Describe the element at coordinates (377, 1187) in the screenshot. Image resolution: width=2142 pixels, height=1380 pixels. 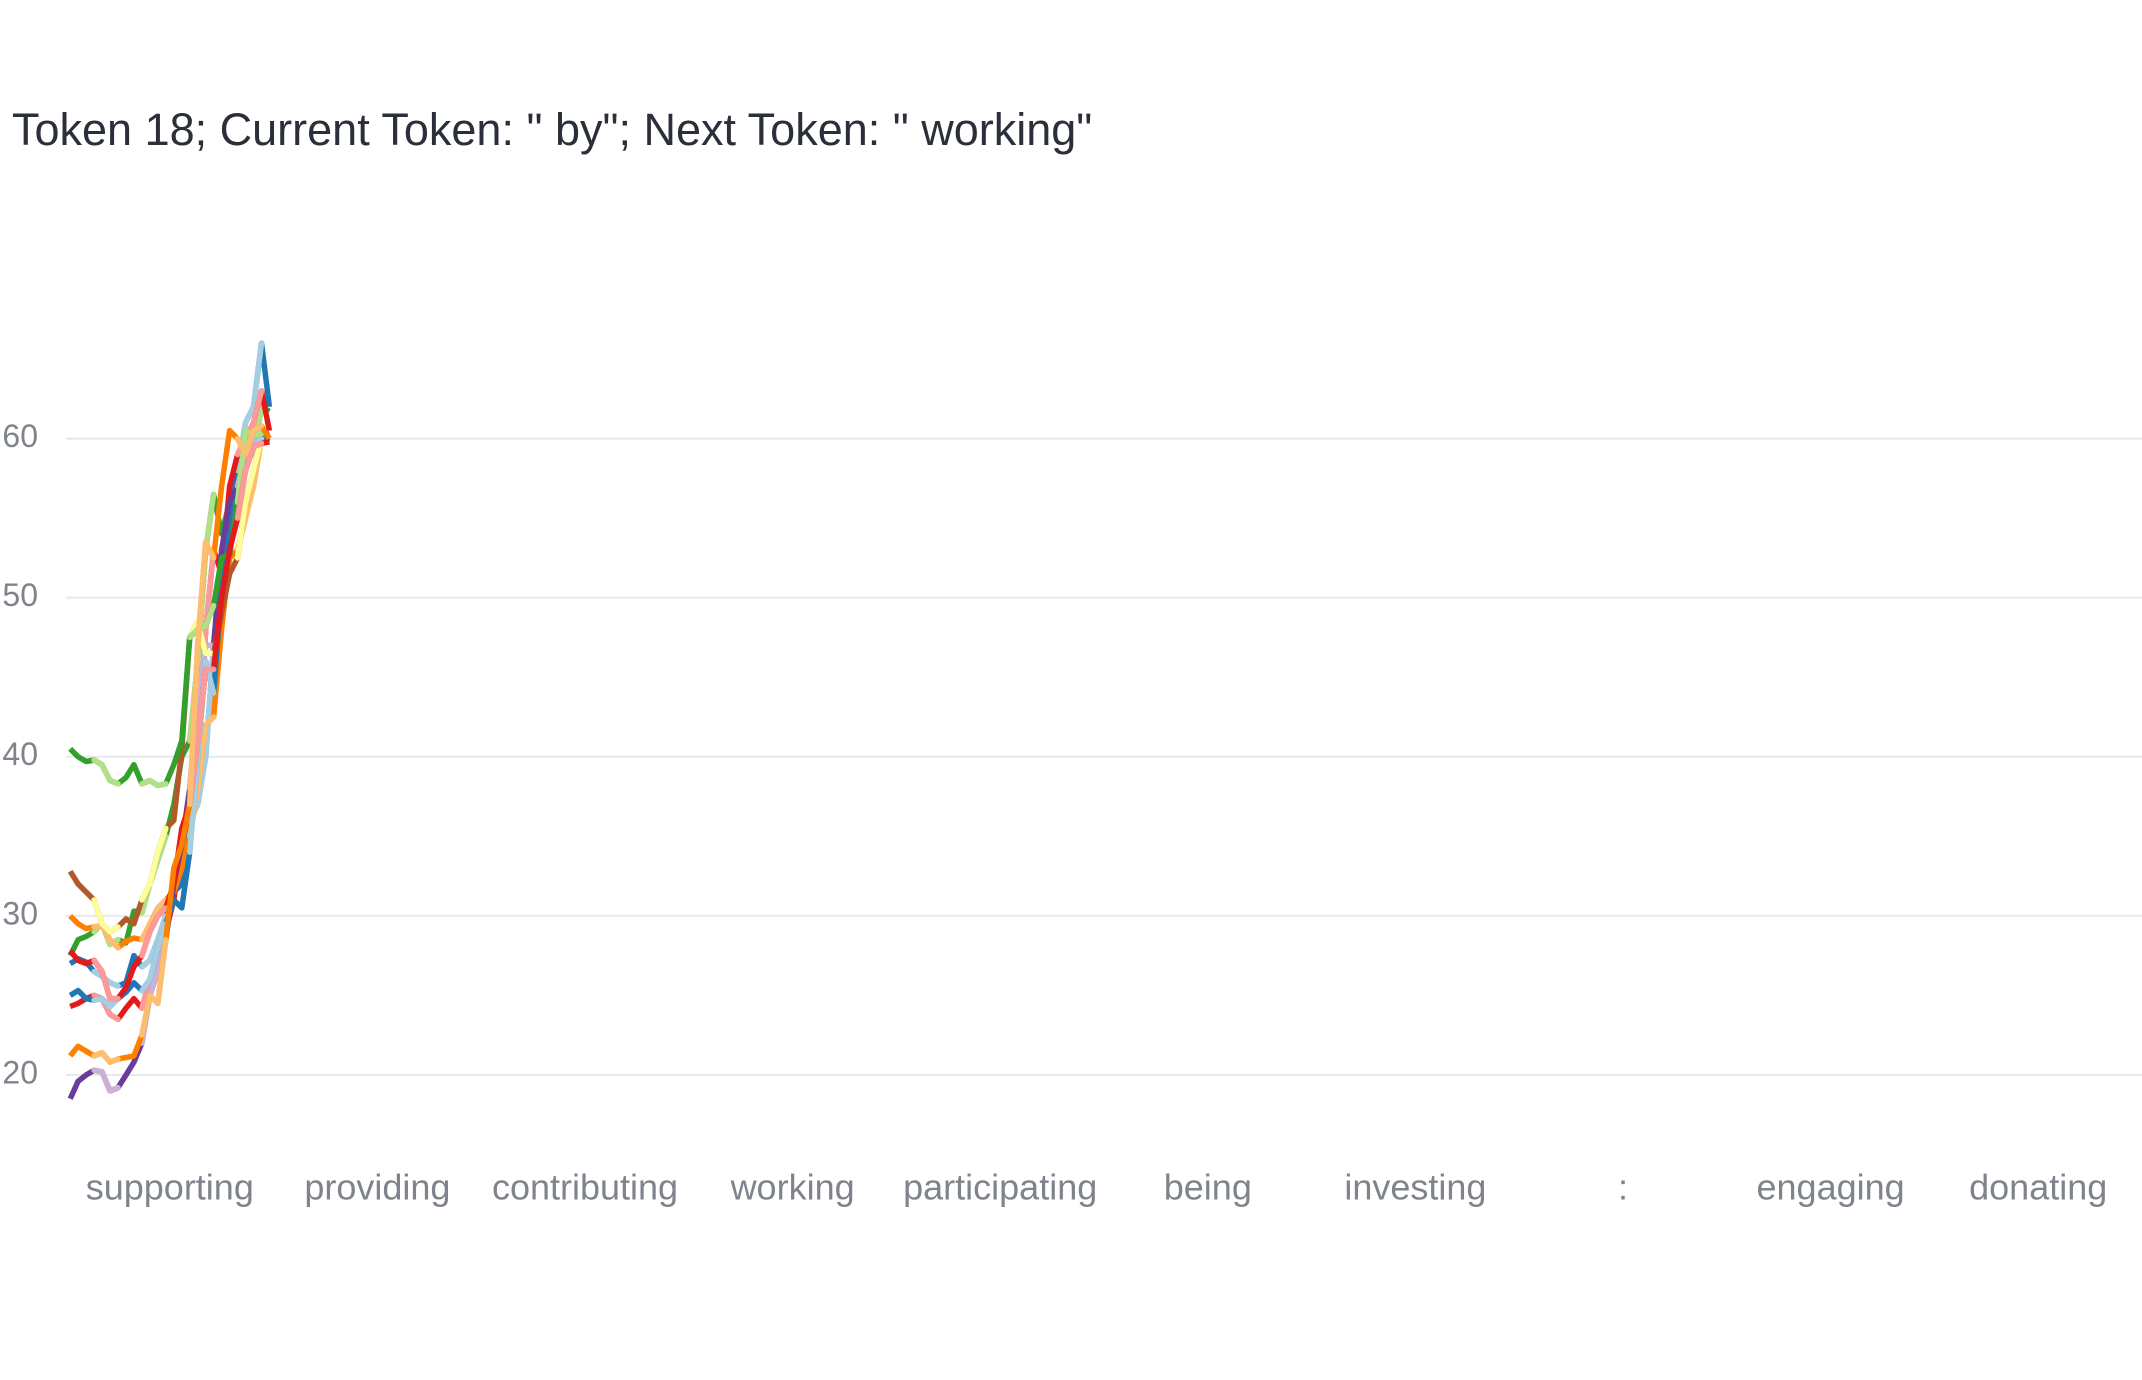
I see `x-tick-label: providing` at that location.